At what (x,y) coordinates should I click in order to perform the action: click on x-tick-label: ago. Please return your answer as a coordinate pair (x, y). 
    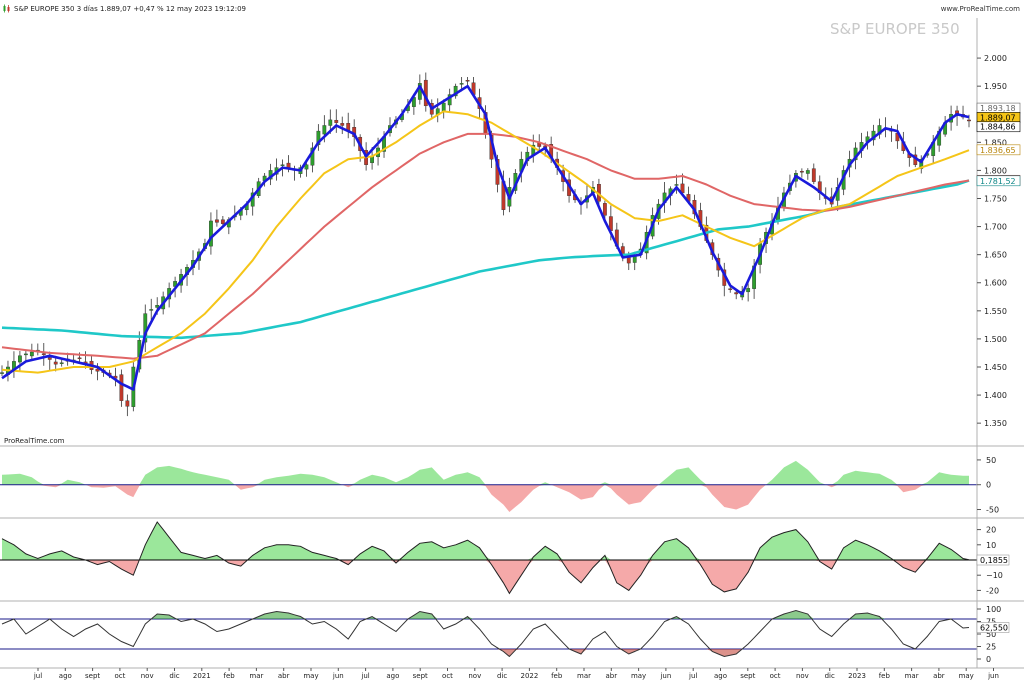
    Looking at the image, I should click on (392, 676).